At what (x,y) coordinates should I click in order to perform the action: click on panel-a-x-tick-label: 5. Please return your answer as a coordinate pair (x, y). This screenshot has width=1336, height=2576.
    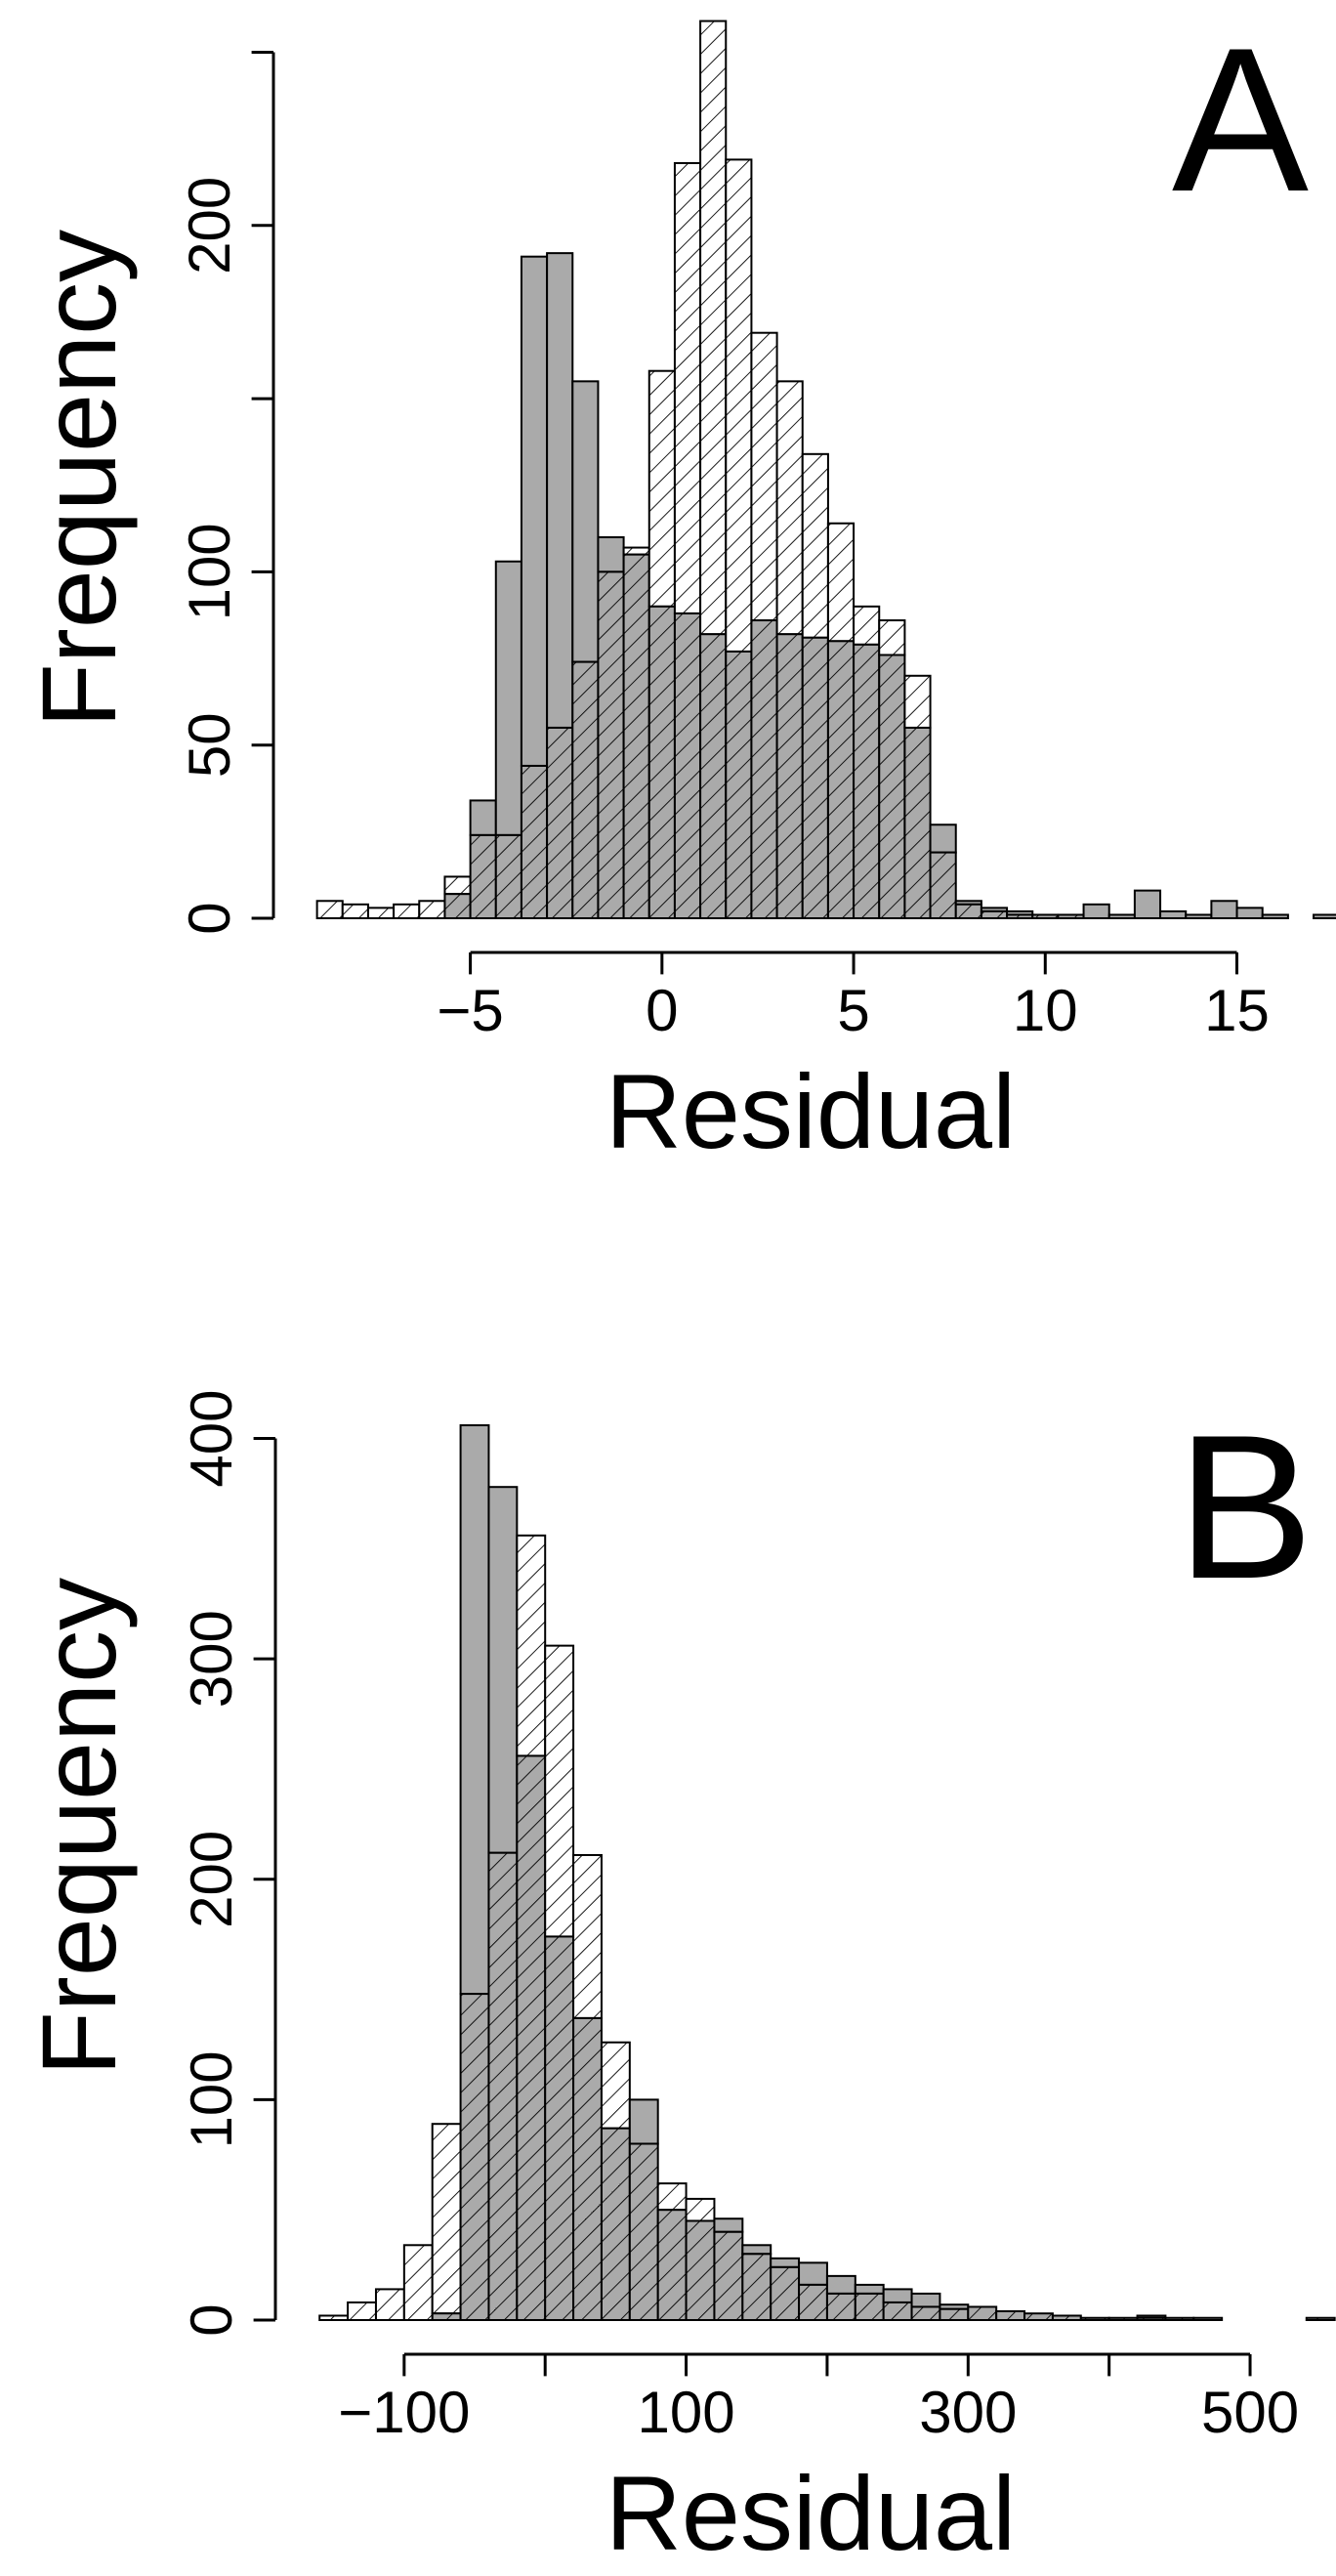
    Looking at the image, I should click on (853, 1010).